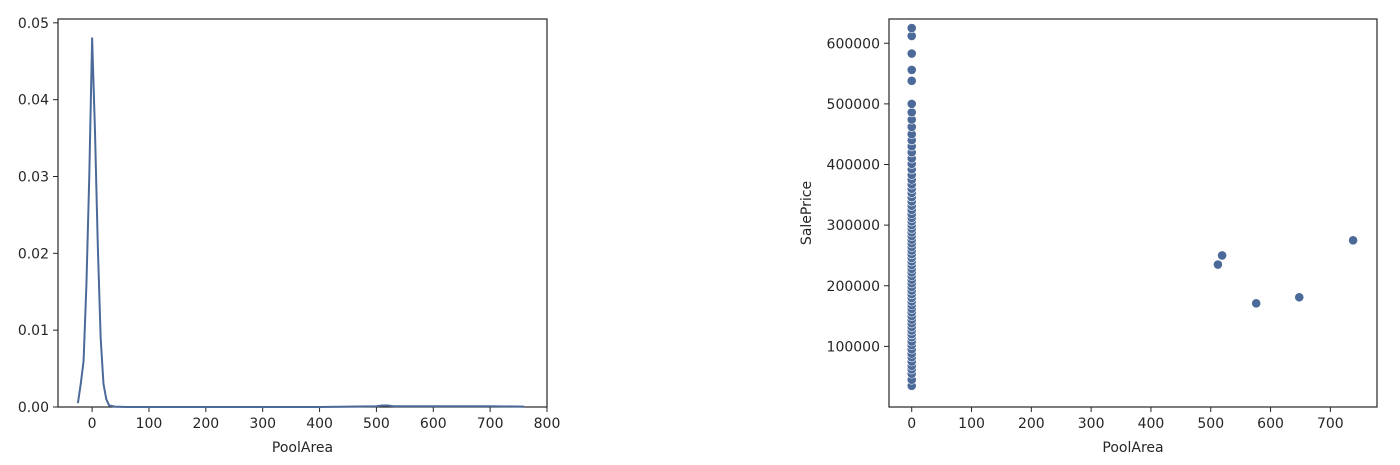 Image resolution: width=1400 pixels, height=465 pixels. What do you see at coordinates (807, 213) in the screenshot?
I see `y-axis-title: SalePrice` at bounding box center [807, 213].